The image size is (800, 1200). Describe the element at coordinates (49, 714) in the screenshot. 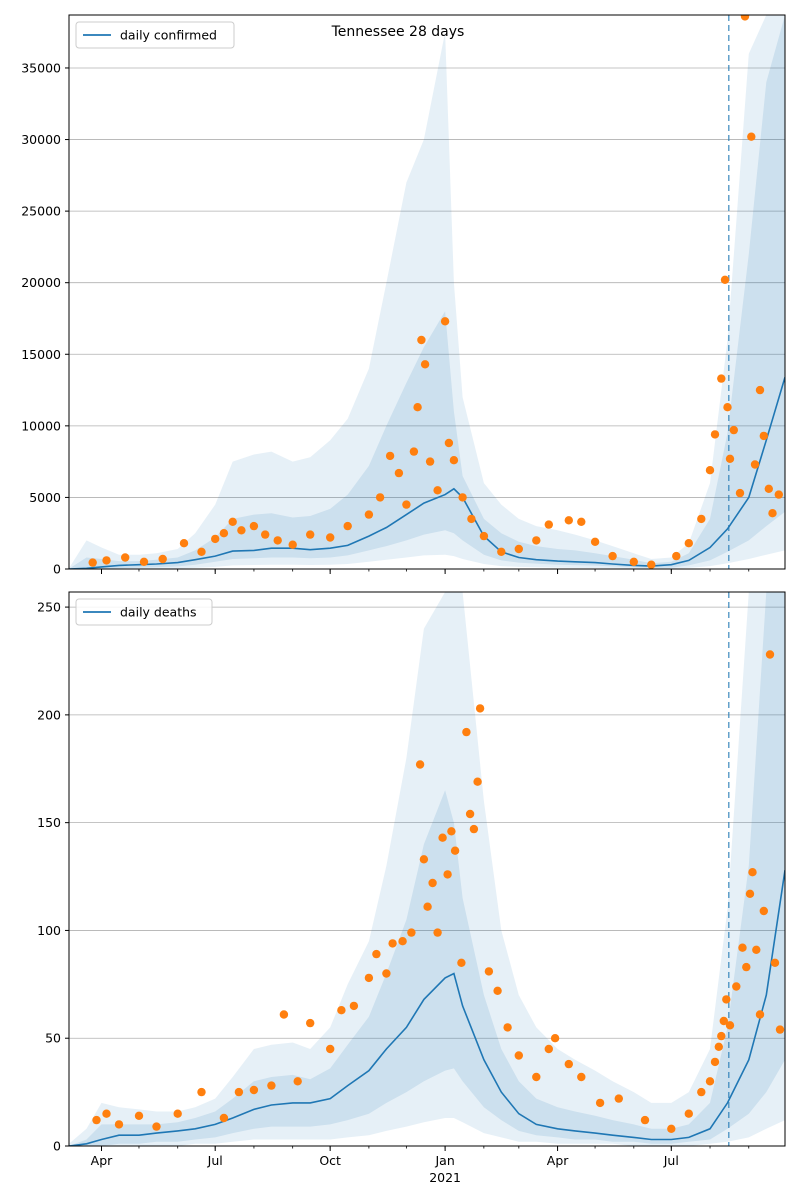

I see `y-tick-label: 200` at that location.